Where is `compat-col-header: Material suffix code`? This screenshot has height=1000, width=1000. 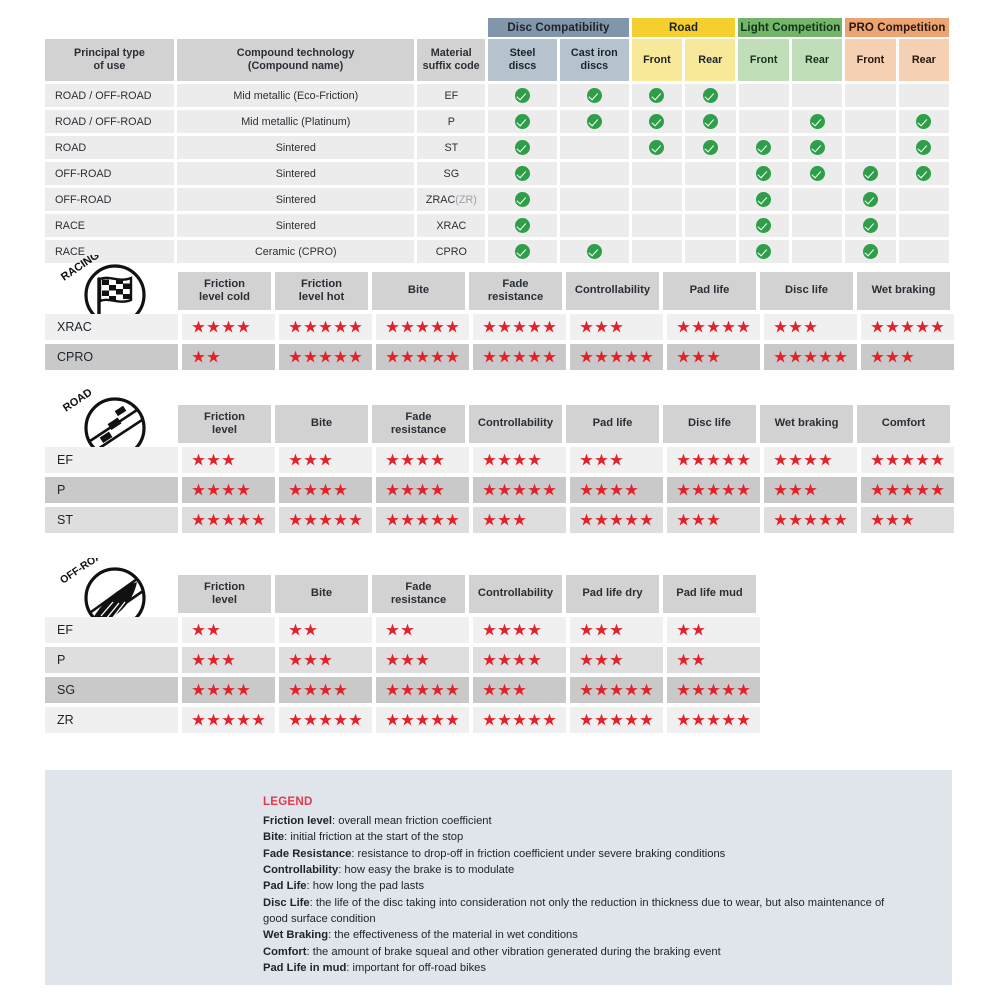
compat-col-header: Material suffix code is located at coordinates (451, 60).